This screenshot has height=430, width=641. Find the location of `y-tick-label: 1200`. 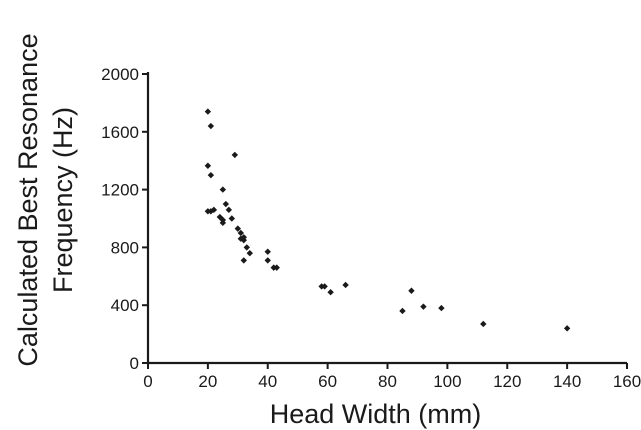

y-tick-label: 1200 is located at coordinates (120, 190).